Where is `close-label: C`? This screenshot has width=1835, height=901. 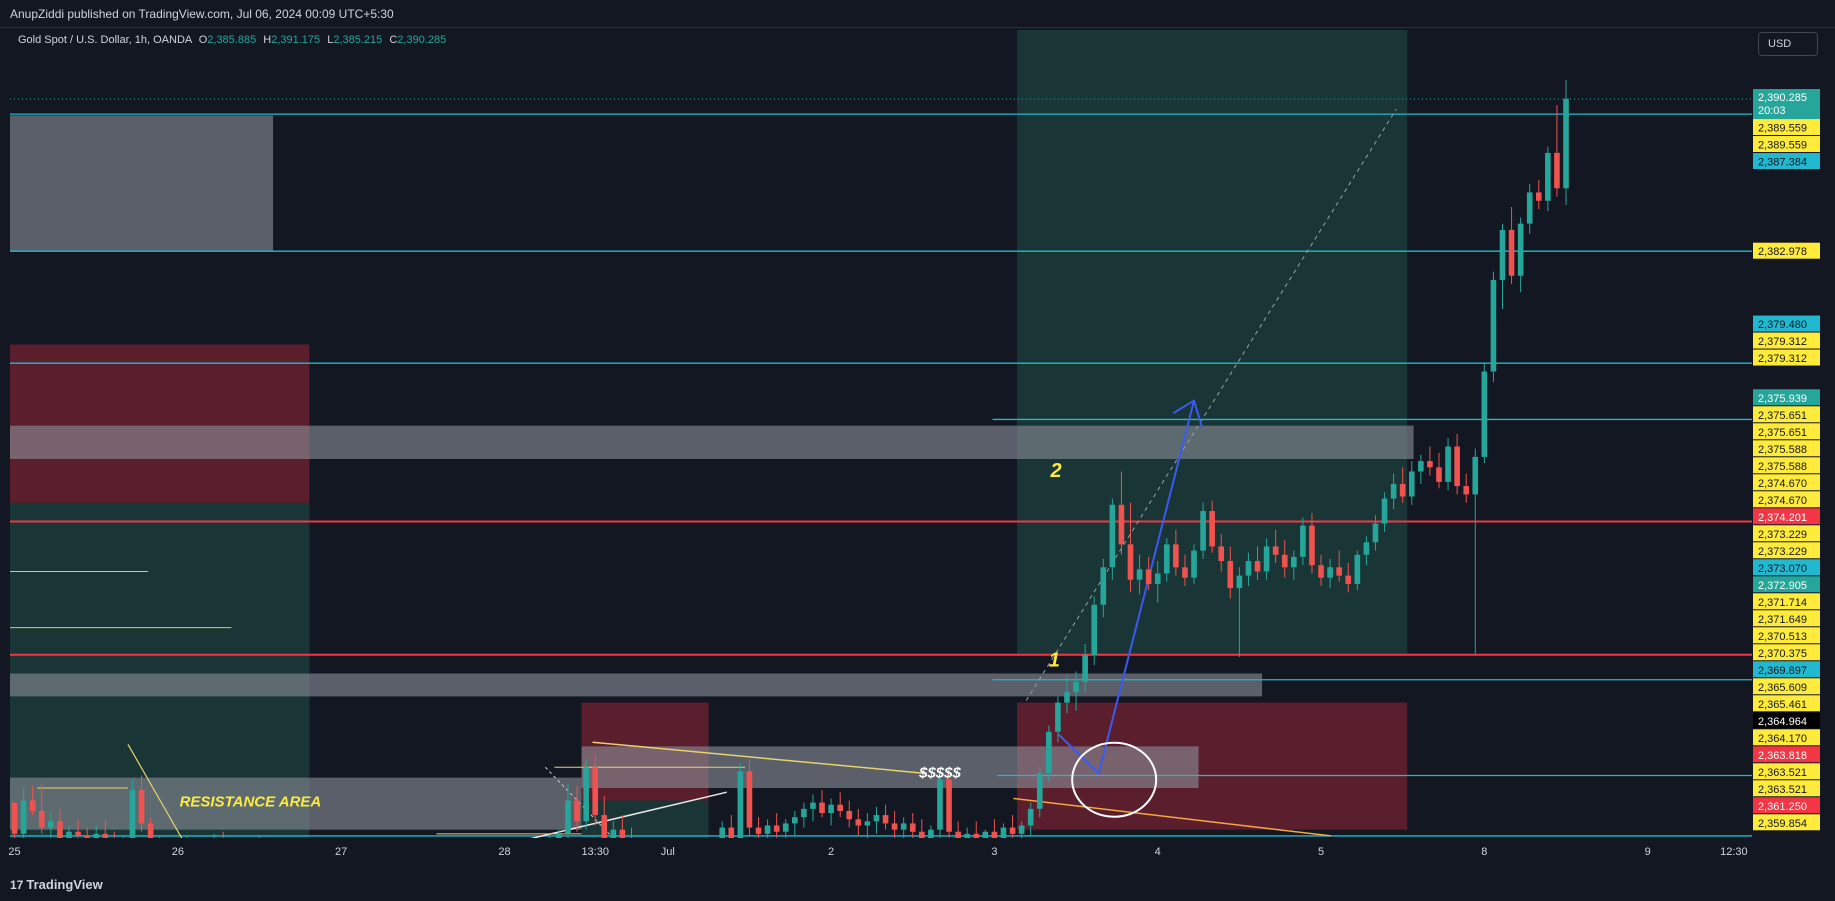
close-label: C is located at coordinates (393, 40).